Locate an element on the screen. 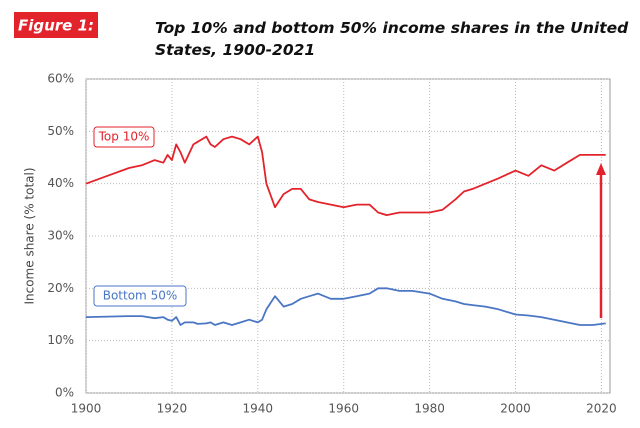 The width and height of the screenshot is (640, 428). y-axis-label: Income share (% total) is located at coordinates (30, 235).